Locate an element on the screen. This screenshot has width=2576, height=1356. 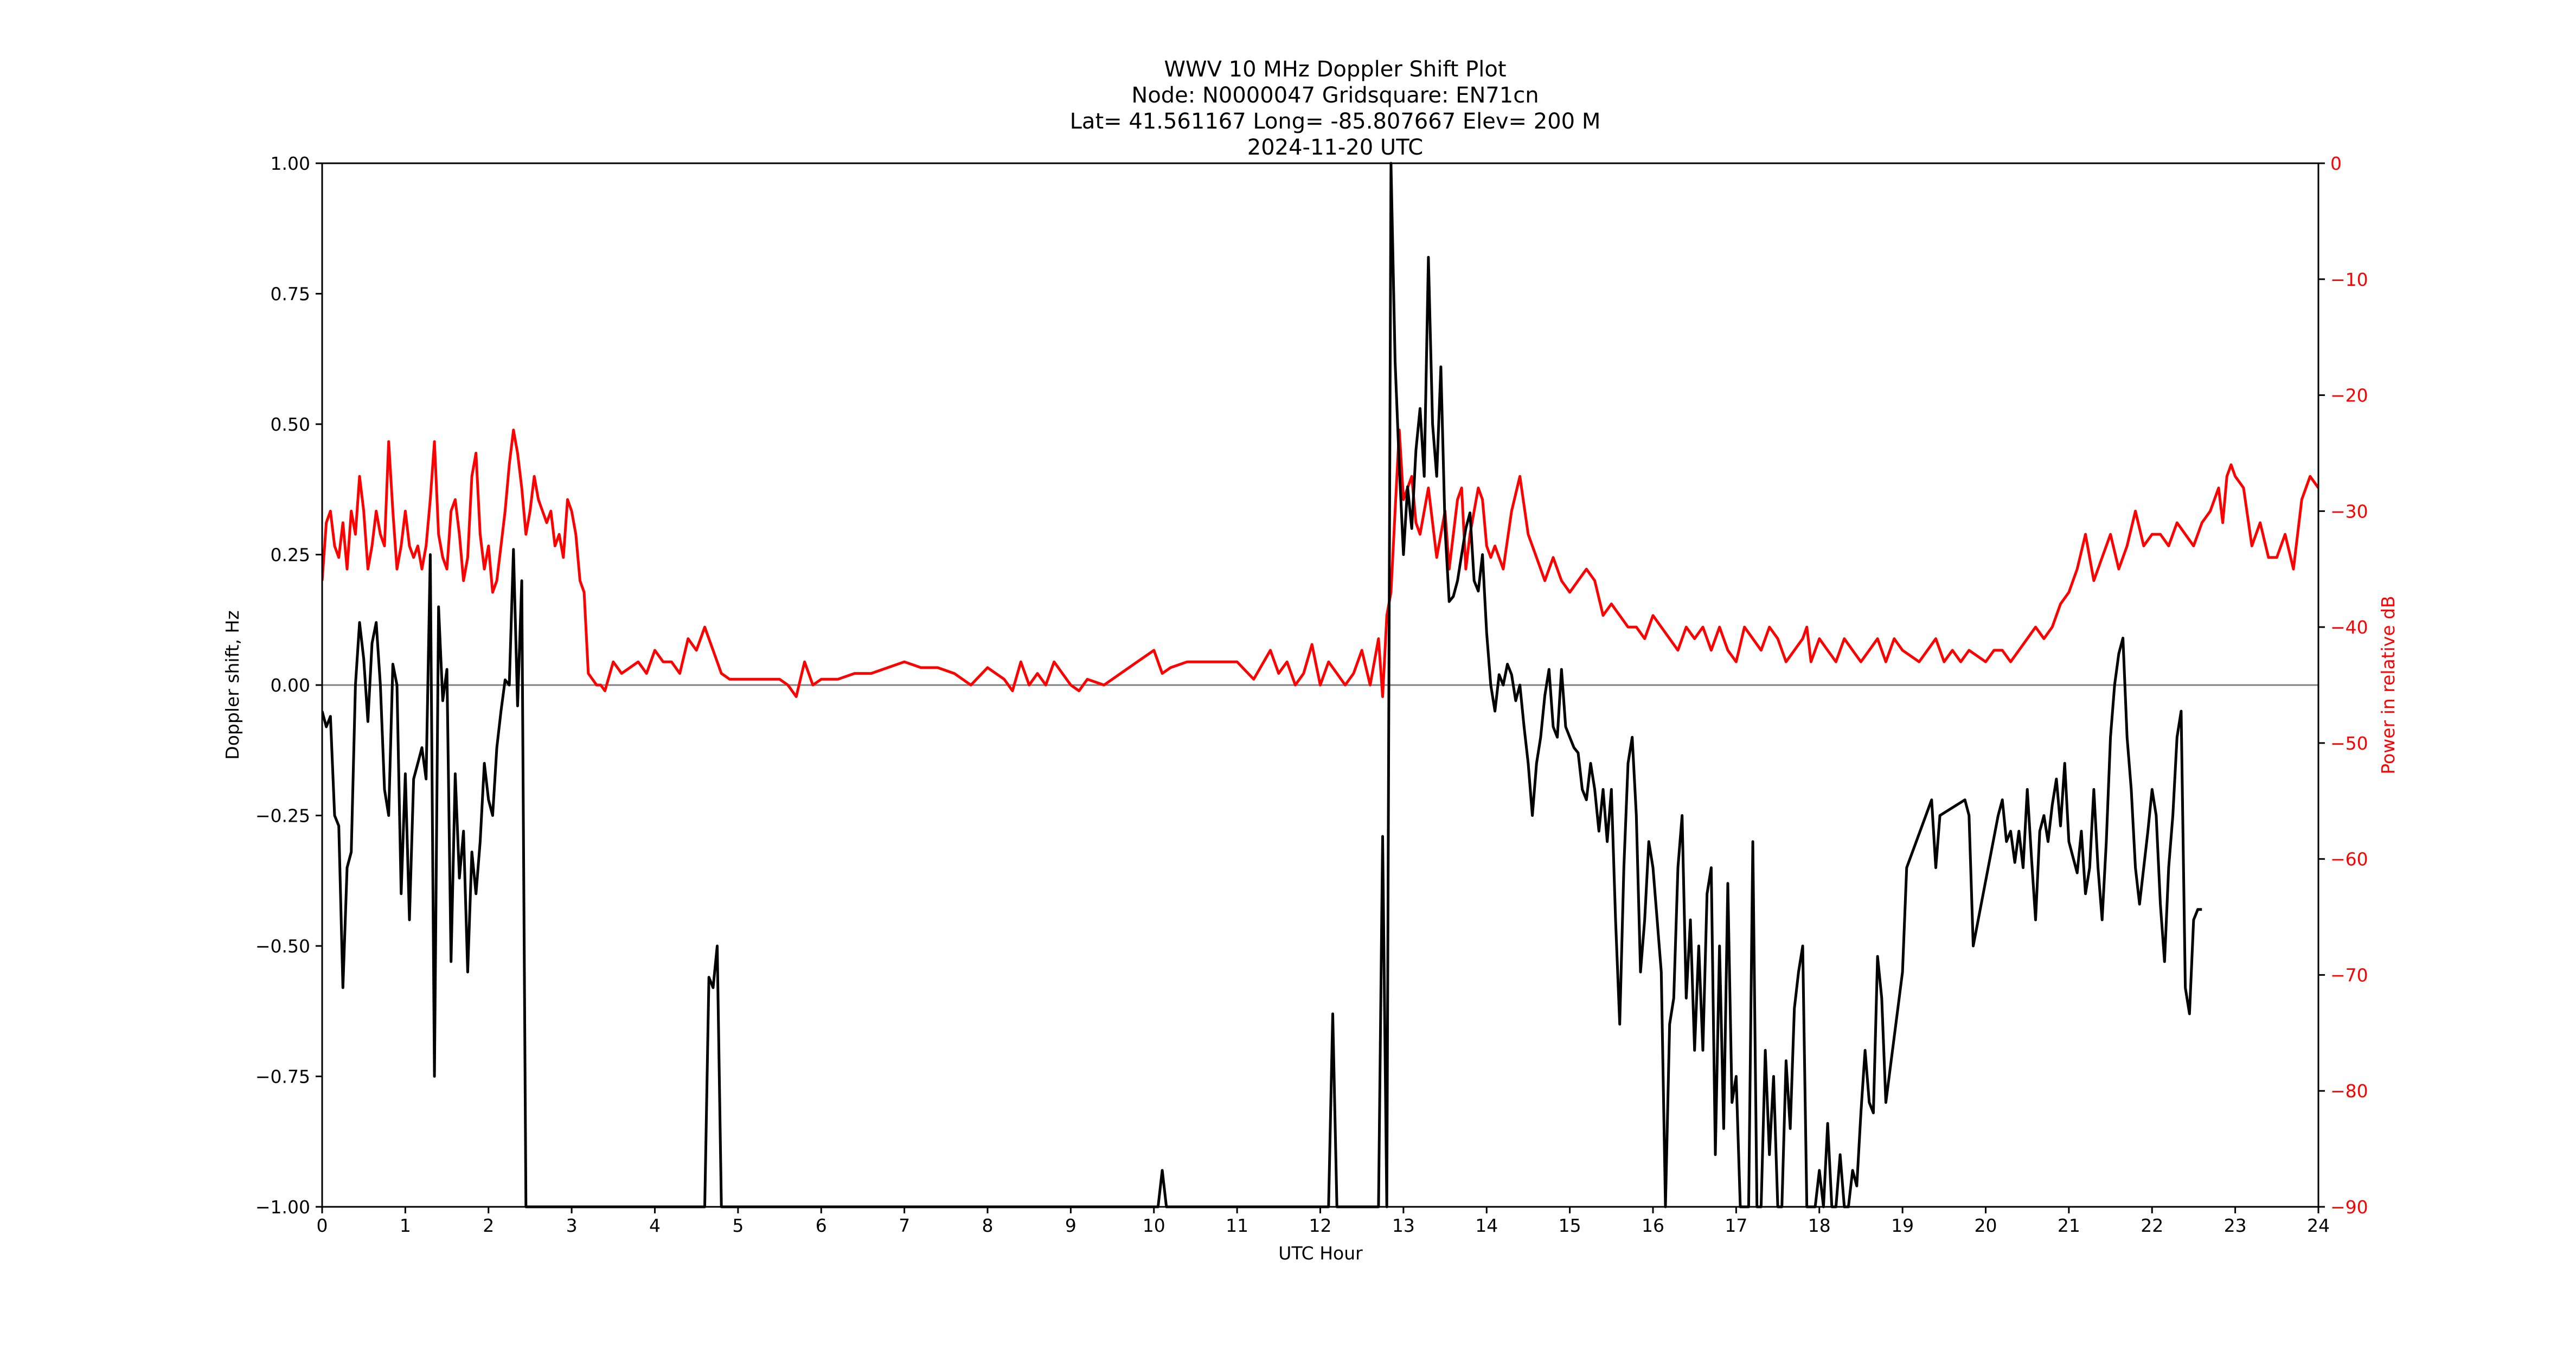
y2-tick-label: 0 is located at coordinates (2336, 163).